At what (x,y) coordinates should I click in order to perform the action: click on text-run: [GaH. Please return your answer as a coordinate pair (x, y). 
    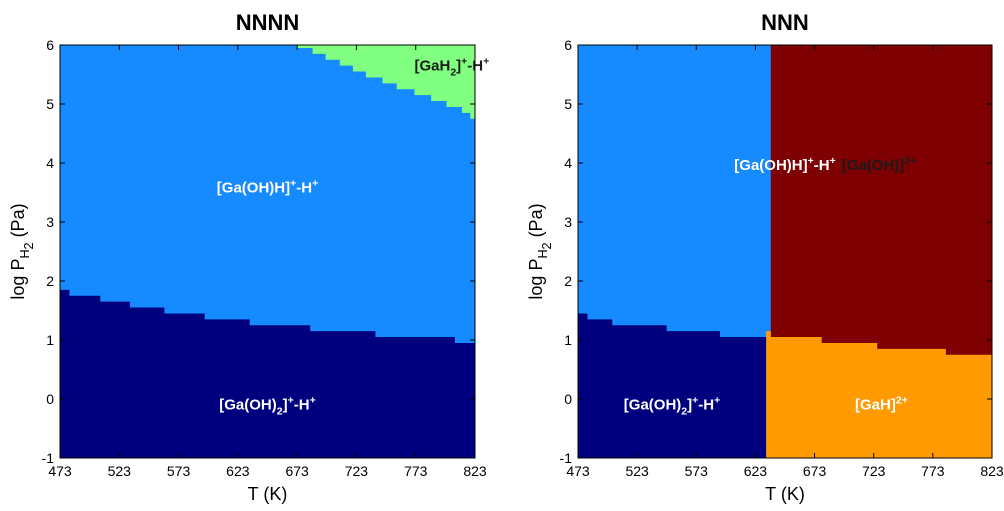
    Looking at the image, I should click on (432, 66).